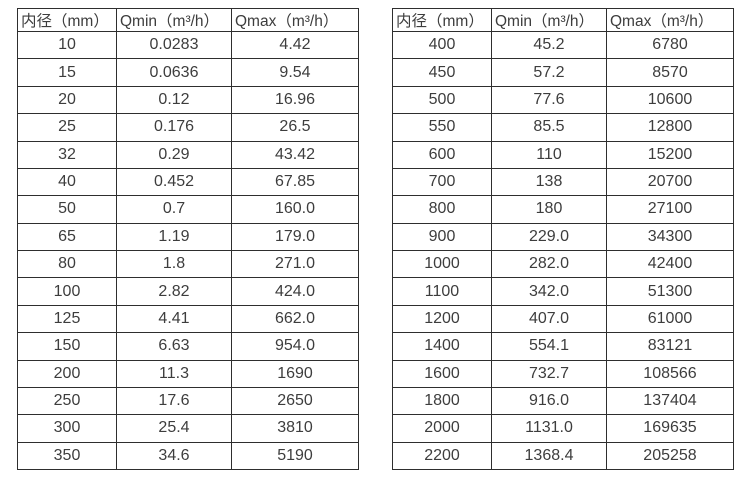 The height and width of the screenshot is (483, 750). Describe the element at coordinates (295, 127) in the screenshot. I see `qmax-cell: 26.5` at that location.